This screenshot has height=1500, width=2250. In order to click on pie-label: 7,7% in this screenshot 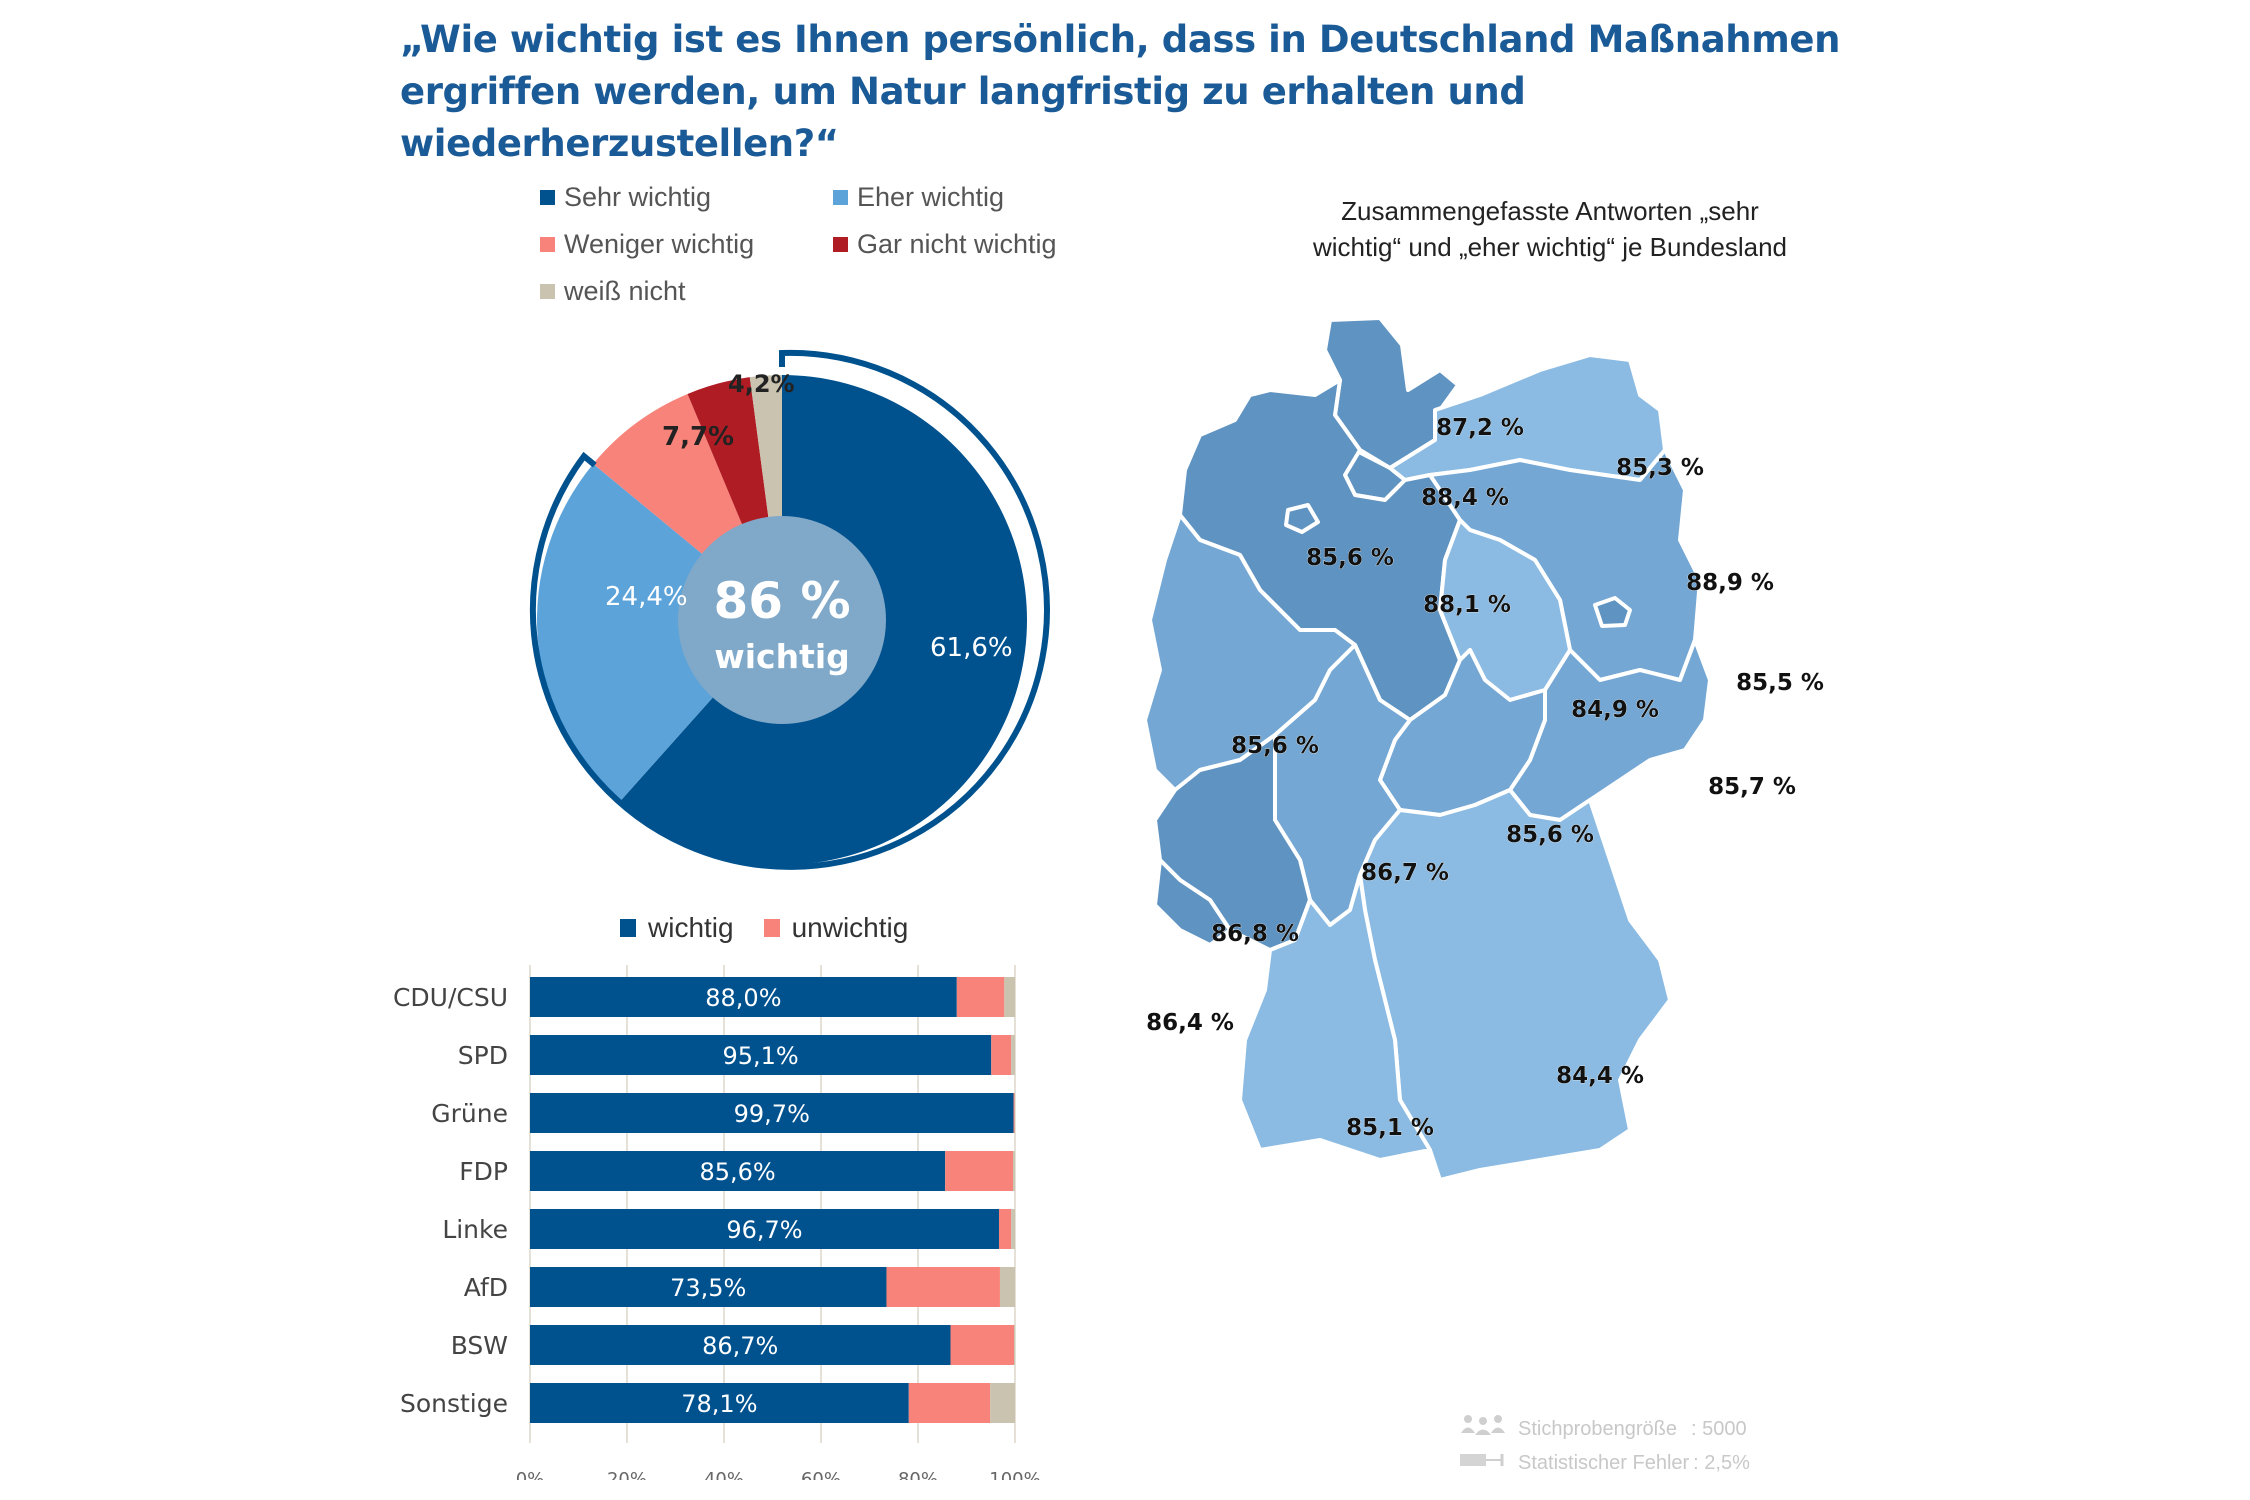, I will do `click(698, 437)`.